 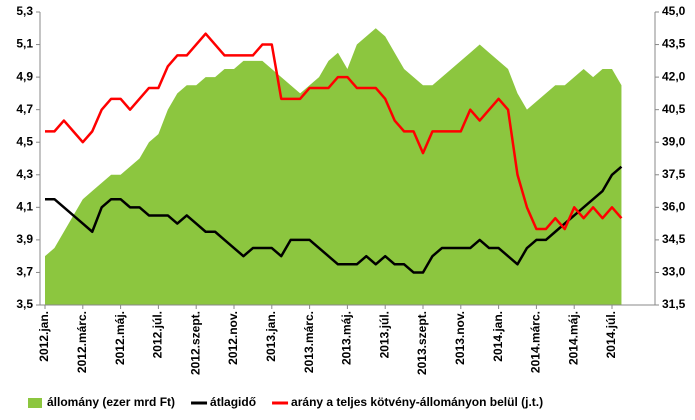 I want to click on y-tick-label: 5,3, so click(x=24, y=11).